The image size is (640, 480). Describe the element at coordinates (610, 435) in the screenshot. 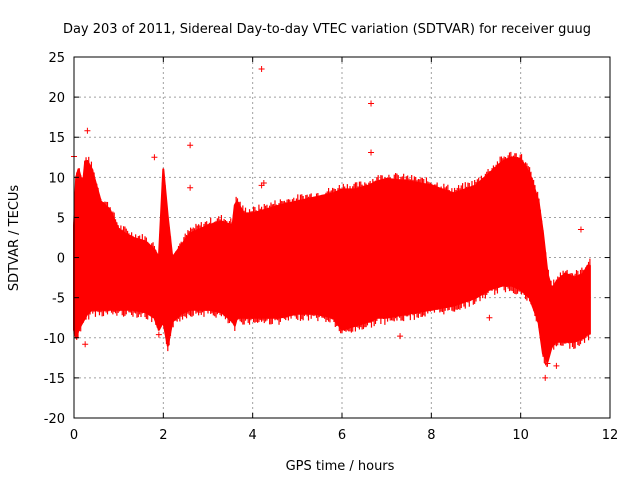

I see `x-tick-label: 12` at that location.